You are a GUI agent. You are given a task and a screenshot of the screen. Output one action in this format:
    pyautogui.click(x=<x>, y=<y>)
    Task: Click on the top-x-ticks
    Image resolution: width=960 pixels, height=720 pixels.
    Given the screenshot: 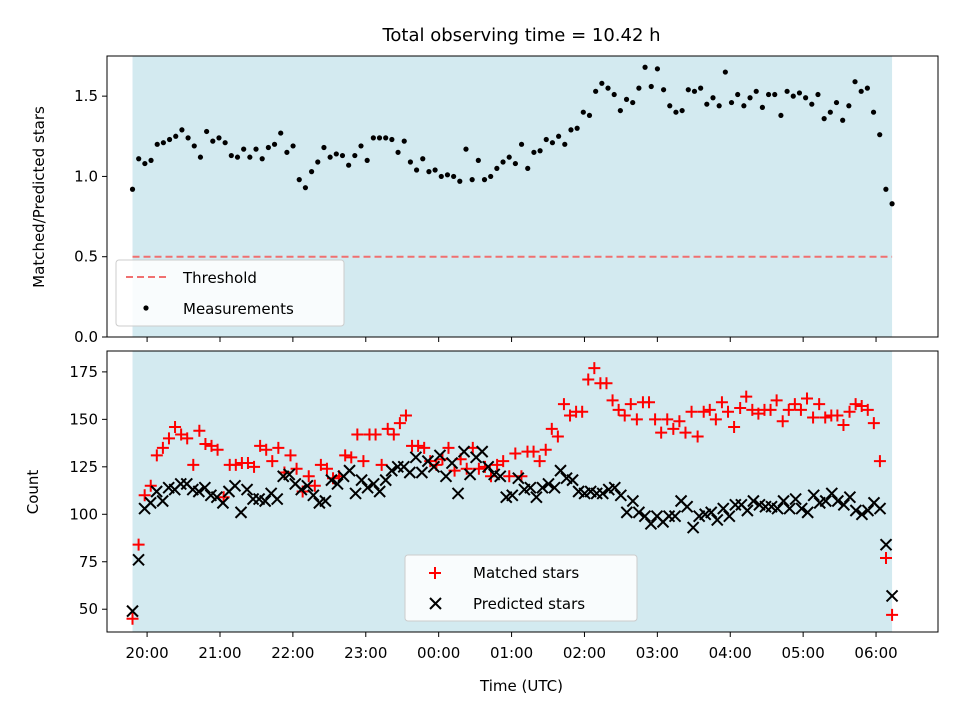 What is the action you would take?
    pyautogui.click(x=511, y=339)
    